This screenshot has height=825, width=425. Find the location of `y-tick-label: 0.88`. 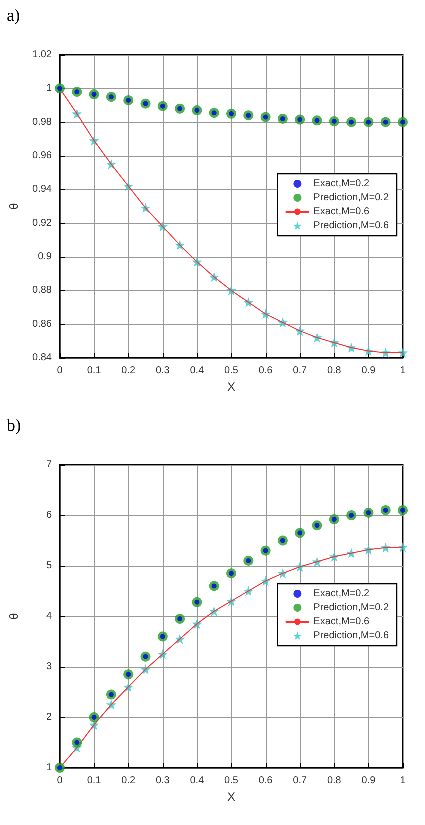

y-tick-label: 0.88 is located at coordinates (42, 290).